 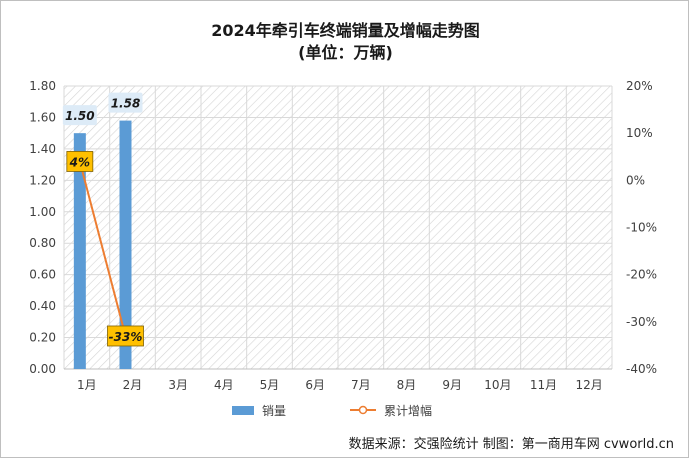 I want to click on x-tick-label: 10月, so click(x=497, y=385).